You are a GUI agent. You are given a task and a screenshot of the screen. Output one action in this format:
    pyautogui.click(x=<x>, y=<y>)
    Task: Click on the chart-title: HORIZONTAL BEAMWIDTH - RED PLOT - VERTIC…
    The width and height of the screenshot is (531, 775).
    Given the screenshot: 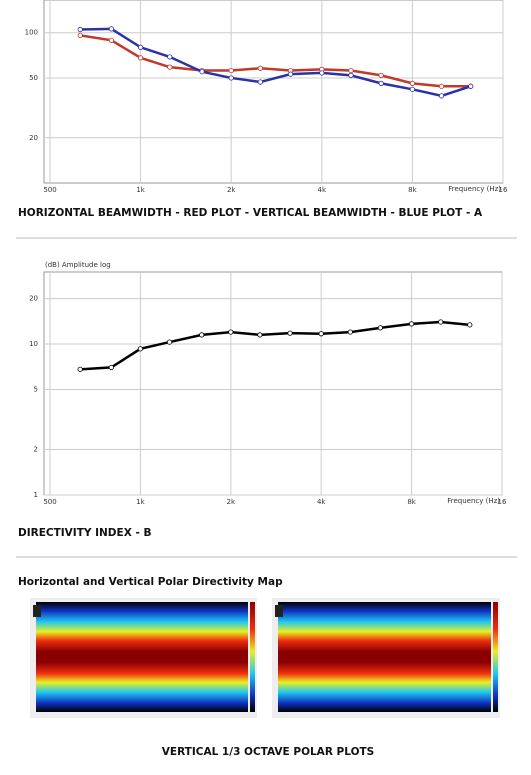 What is the action you would take?
    pyautogui.click(x=250, y=213)
    